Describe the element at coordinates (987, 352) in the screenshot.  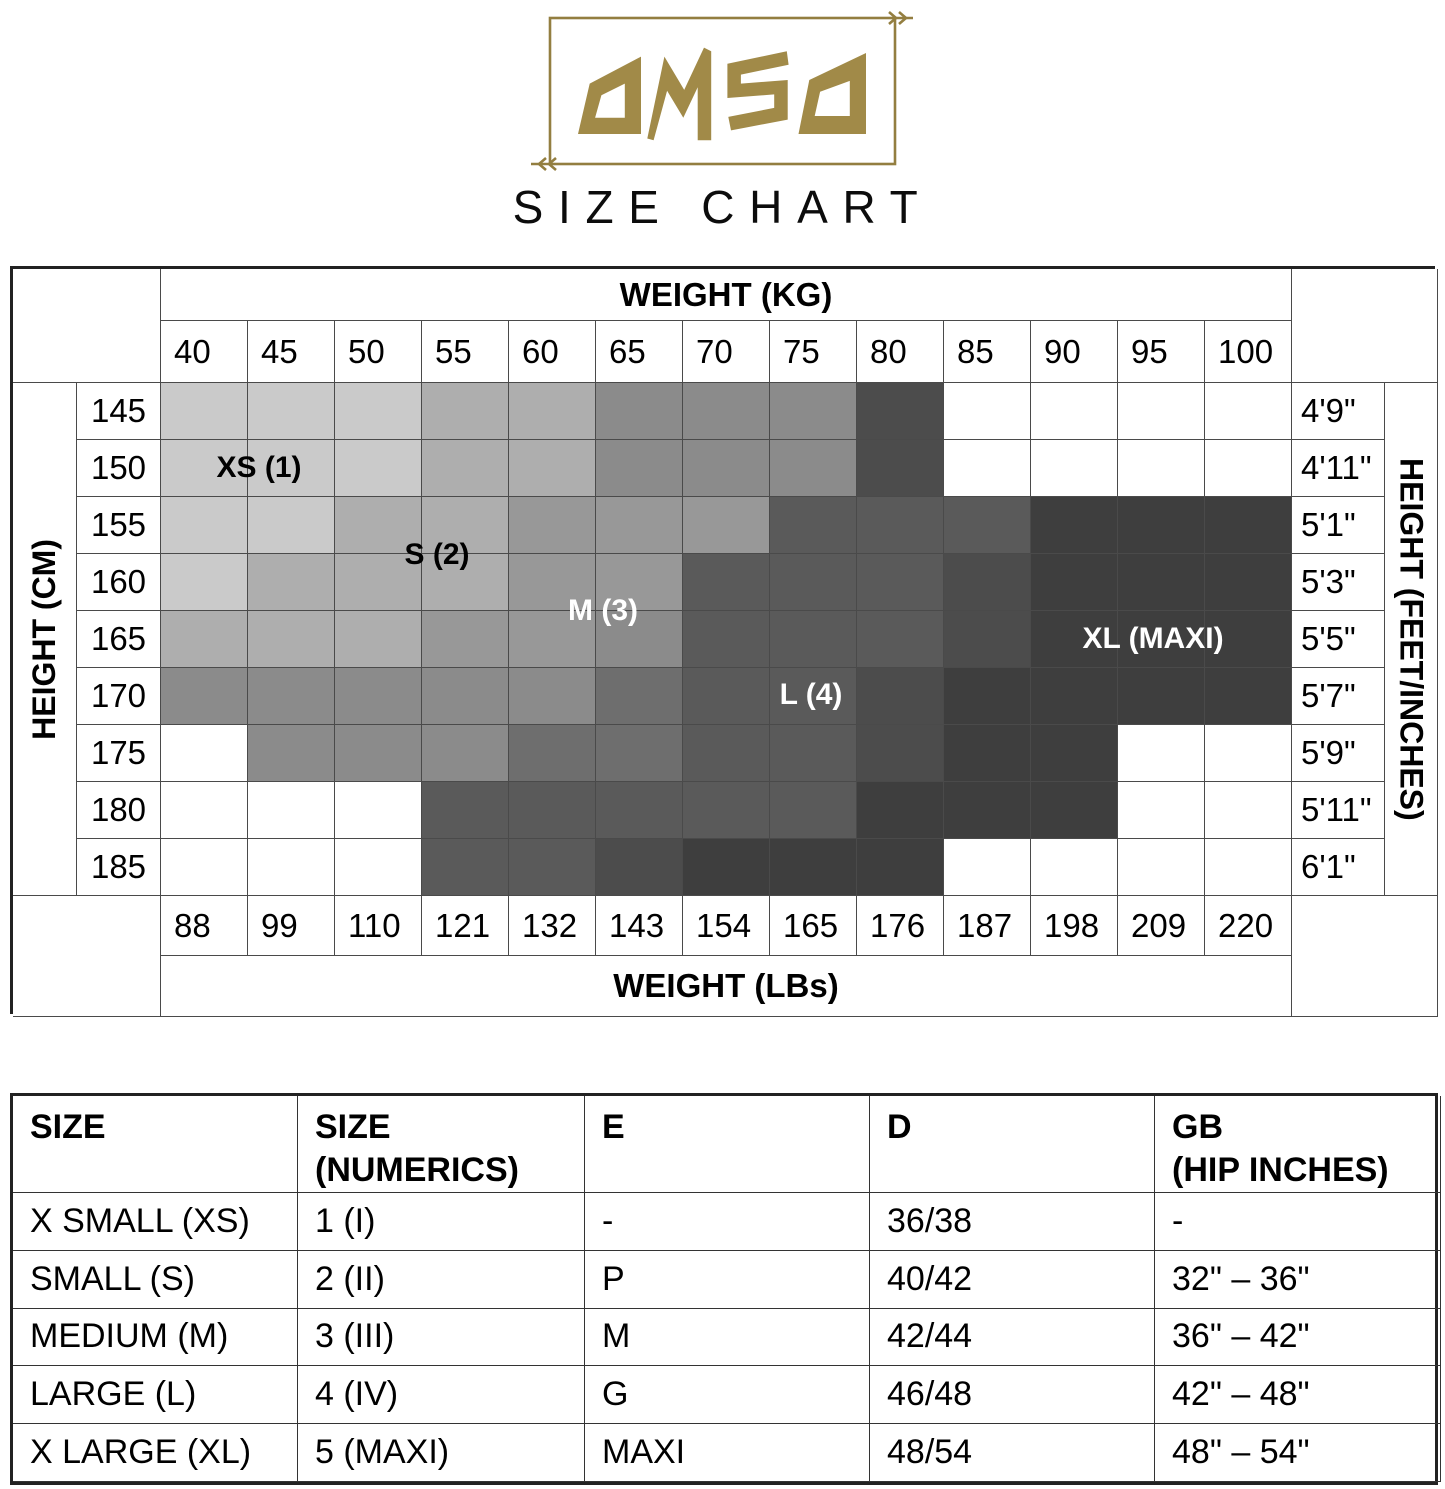
I see `kg-tick-label: 85` at that location.